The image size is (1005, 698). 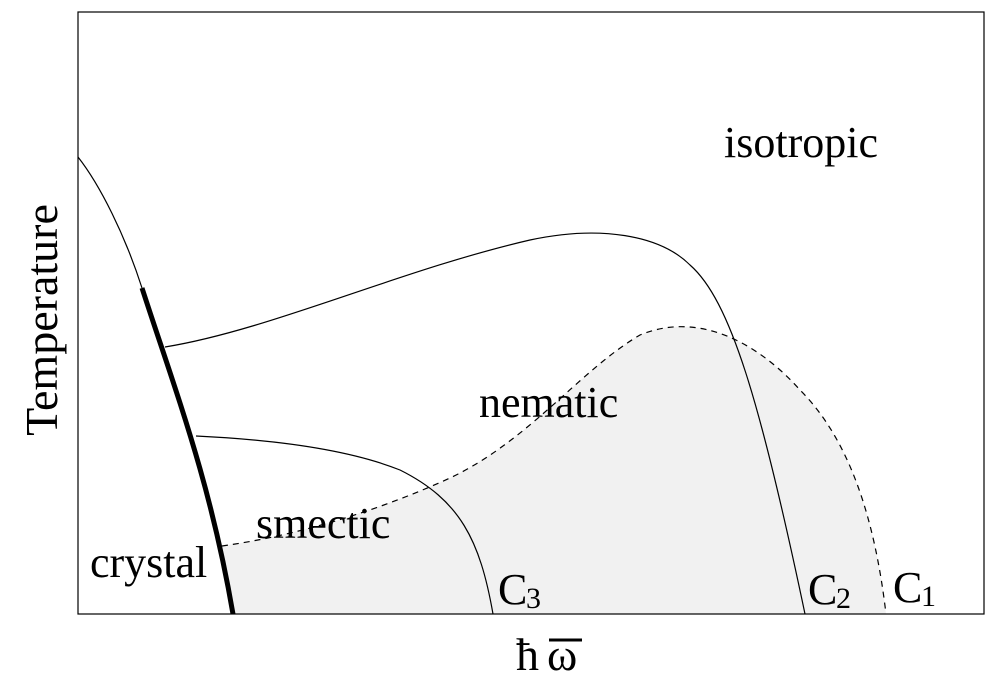 I want to click on x-axis-omega: ω, so click(x=562, y=654).